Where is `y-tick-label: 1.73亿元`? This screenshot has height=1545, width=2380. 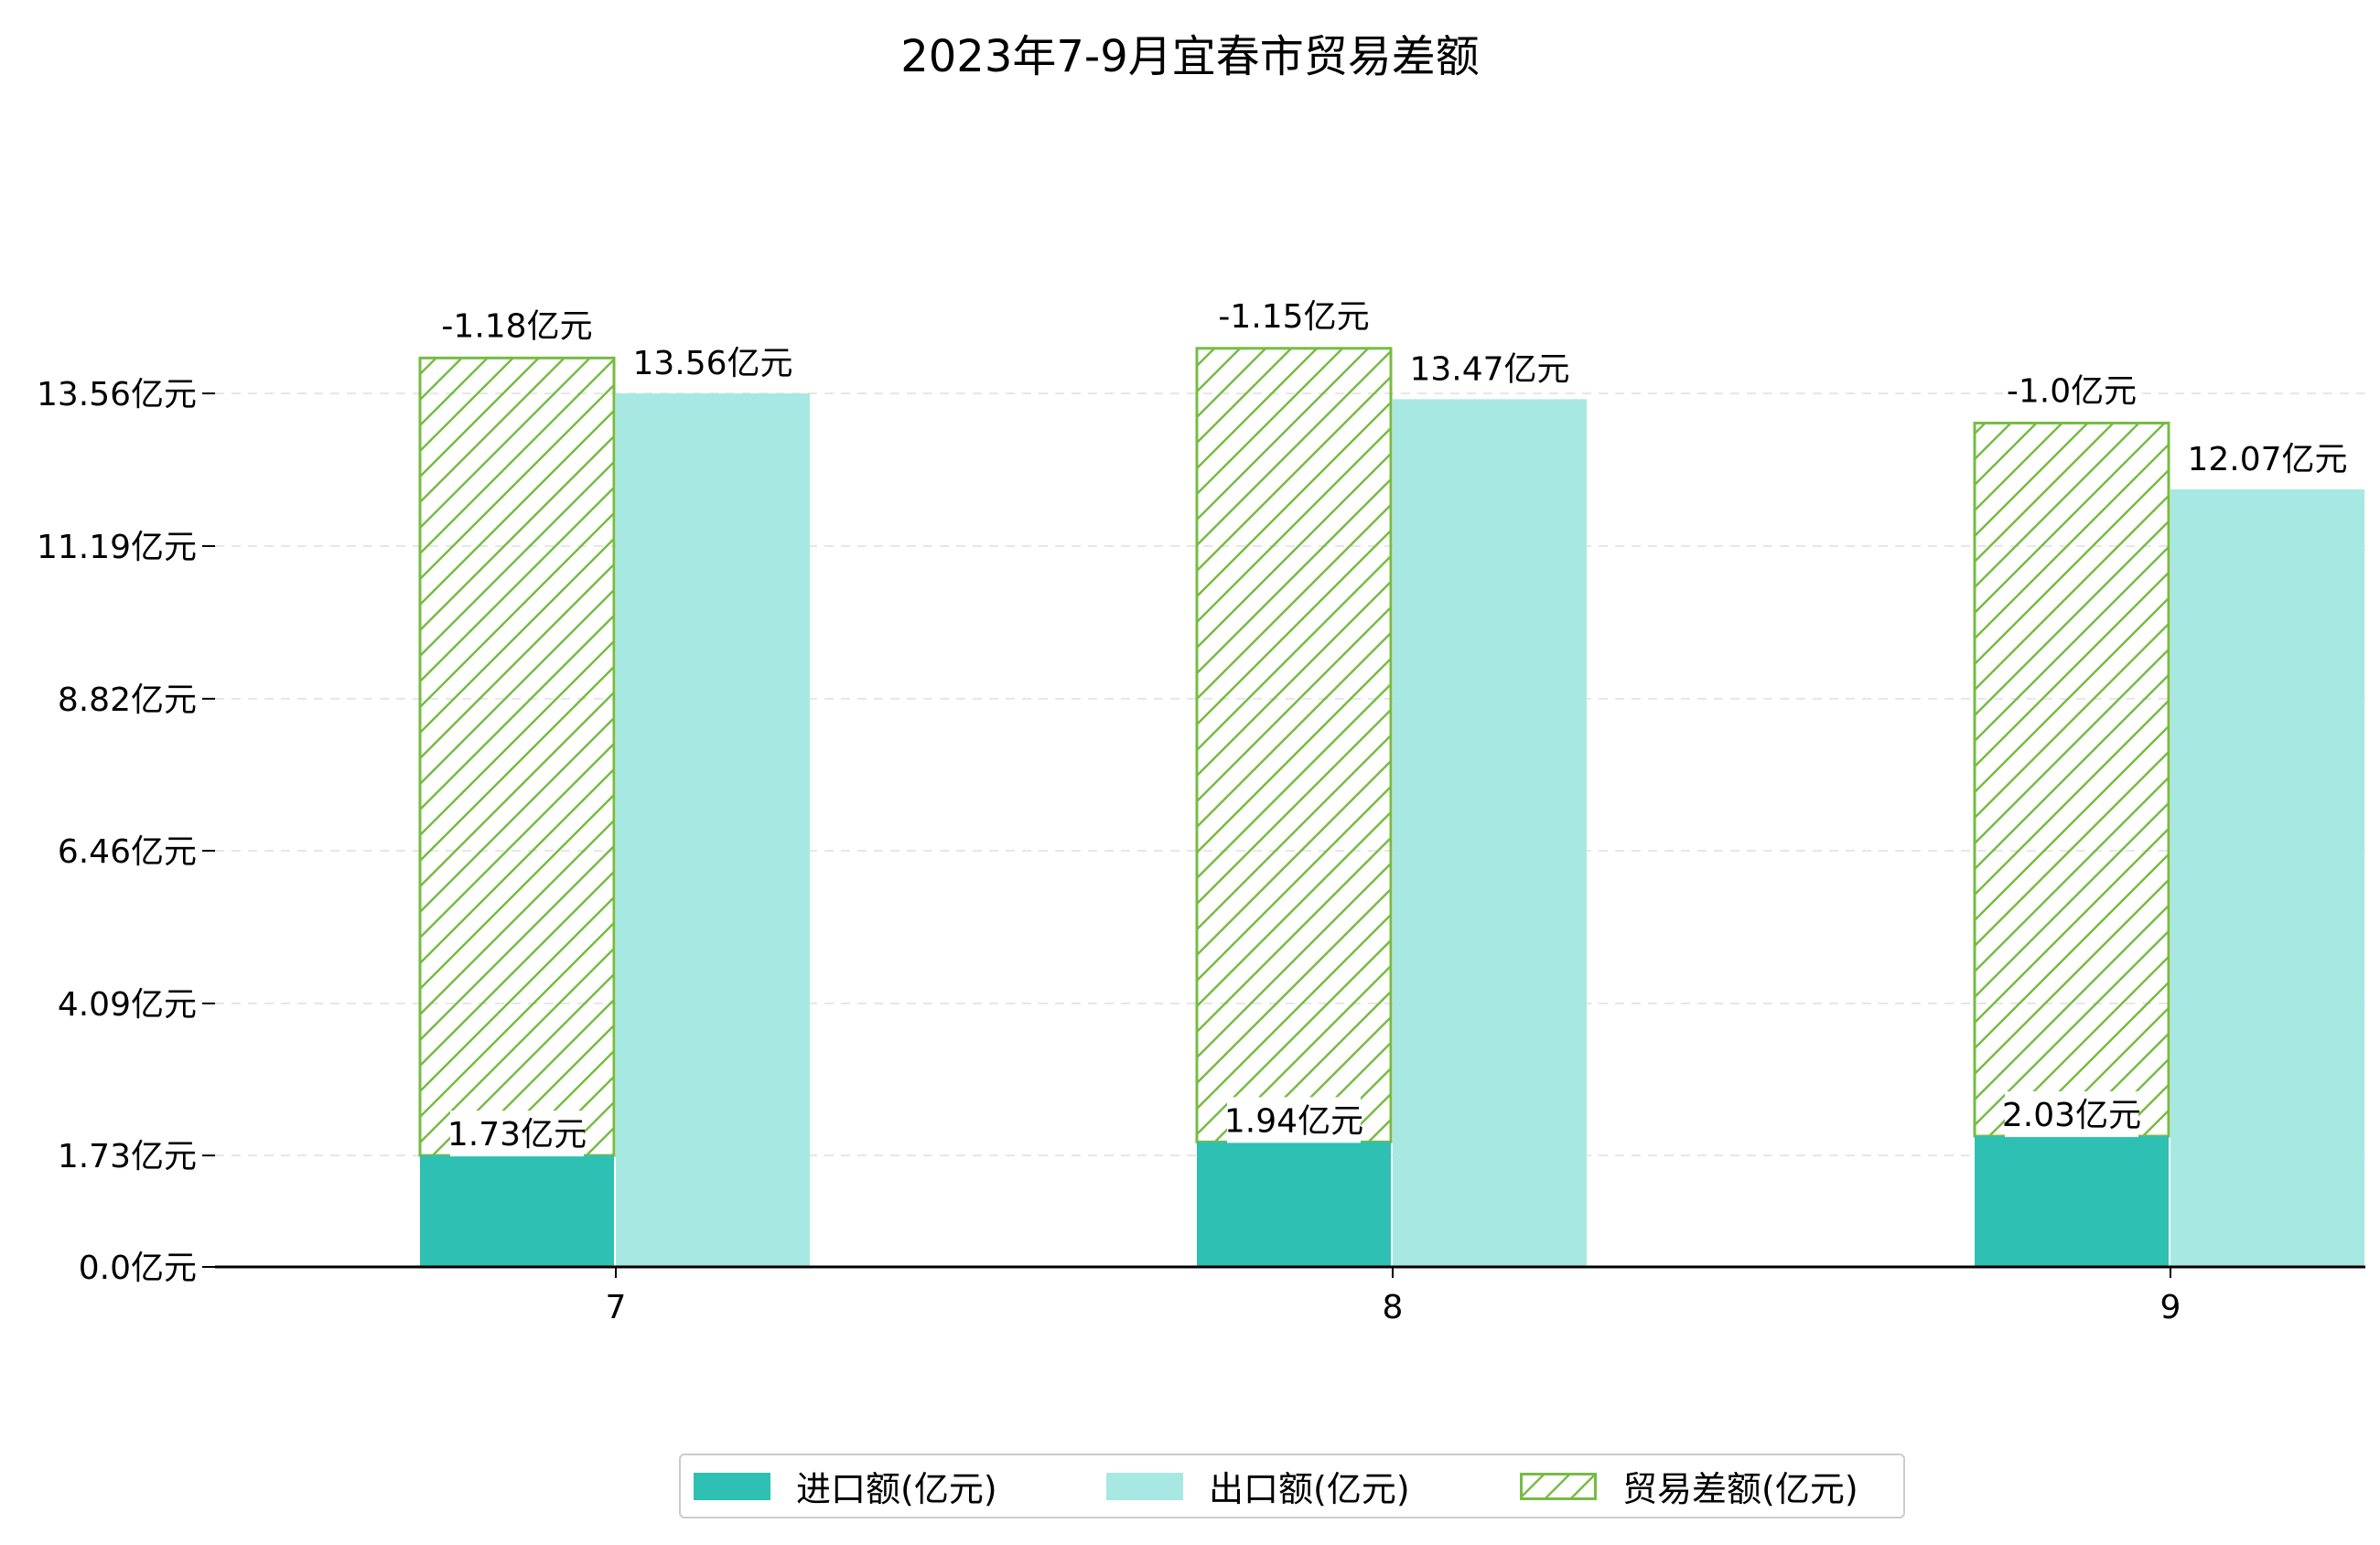
y-tick-label: 1.73亿元 is located at coordinates (127, 1156).